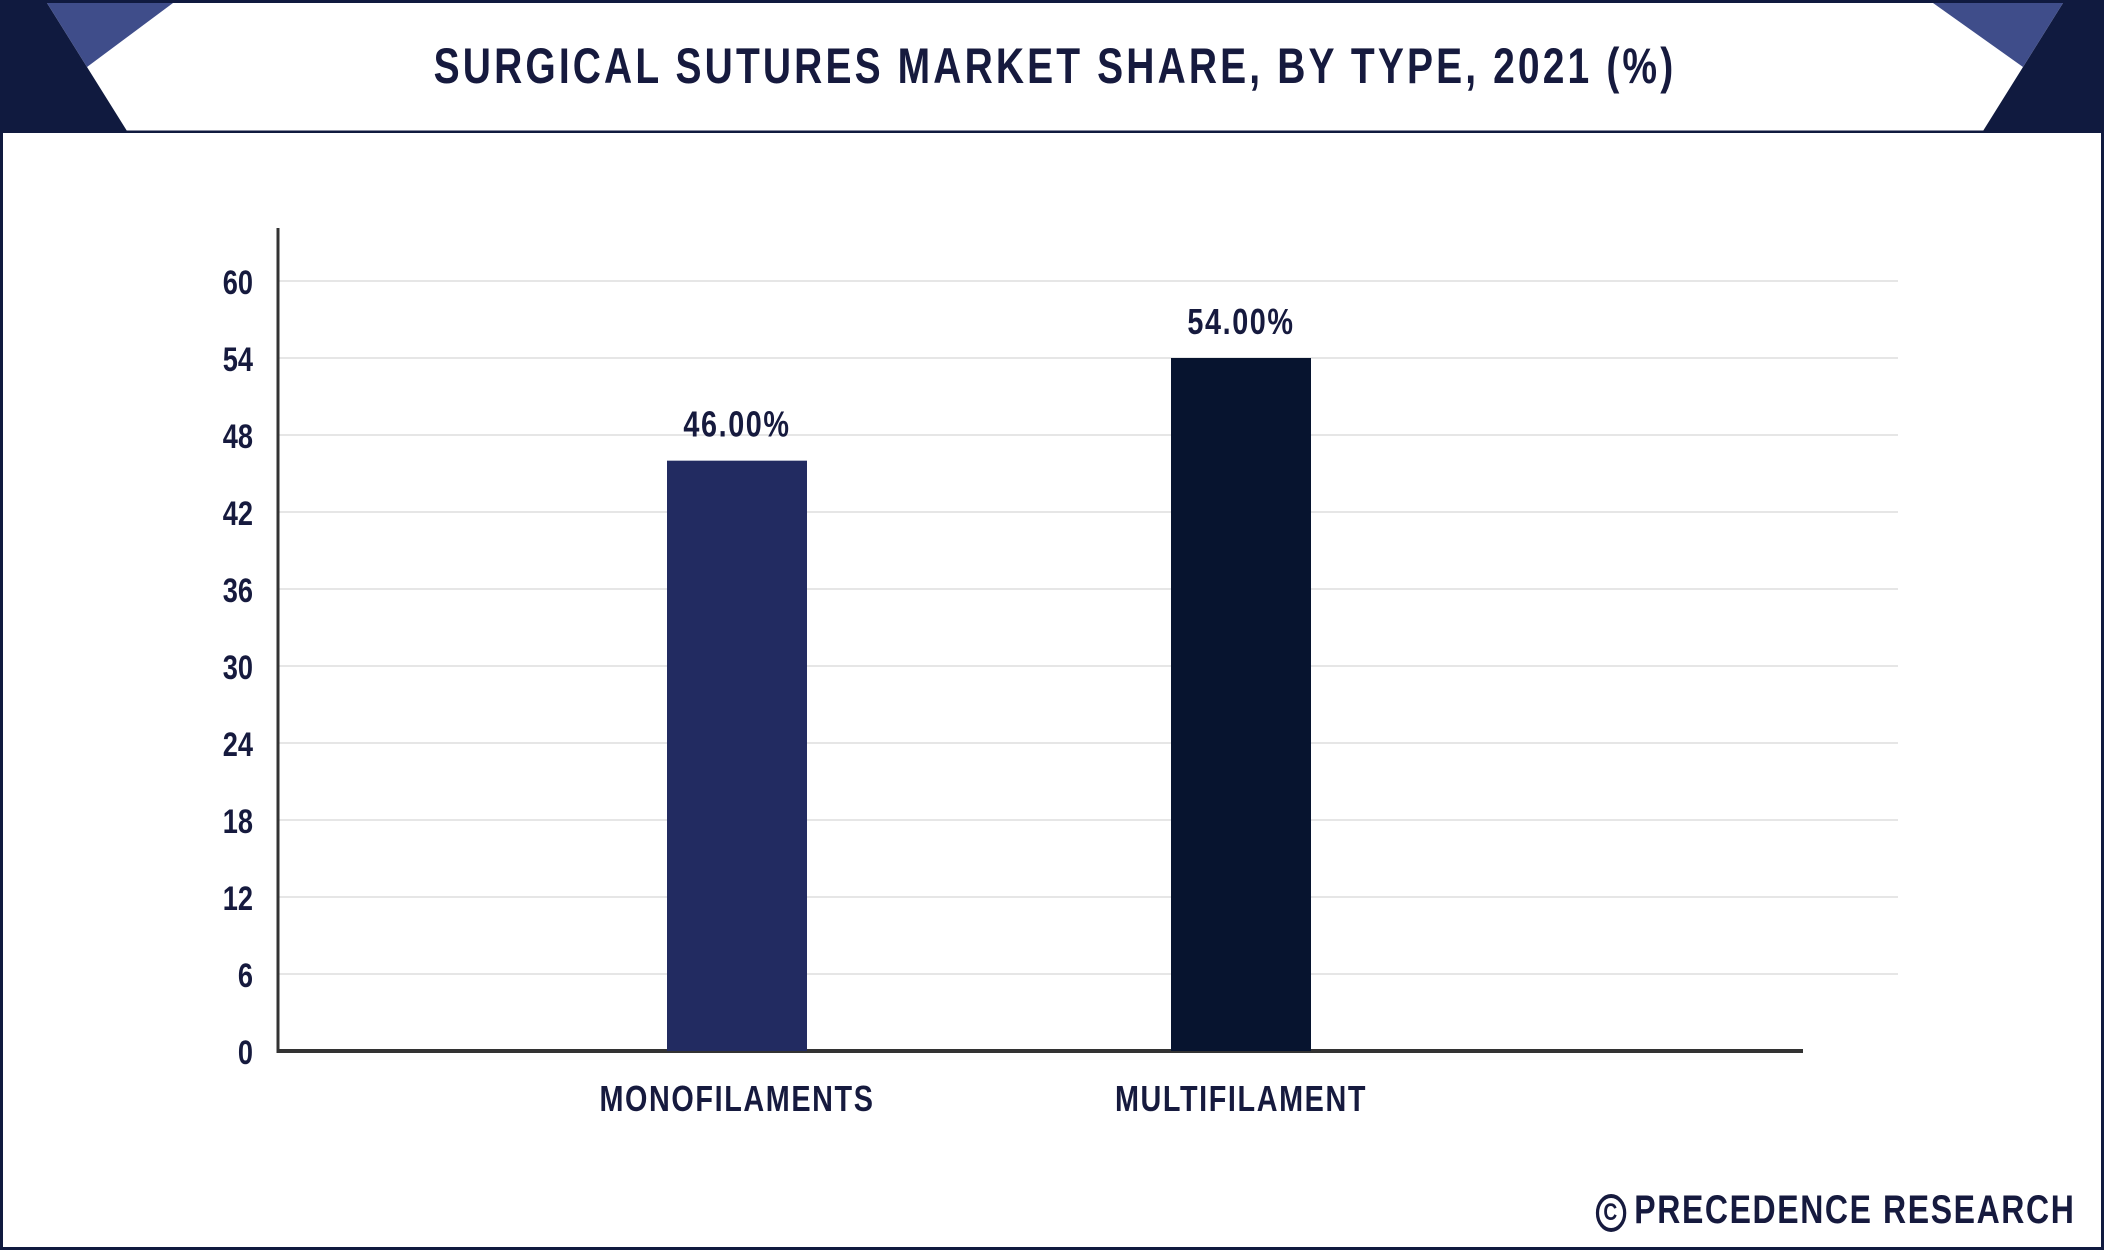 This screenshot has width=2104, height=1253. What do you see at coordinates (1240, 321) in the screenshot?
I see `data-label: 54.00%` at bounding box center [1240, 321].